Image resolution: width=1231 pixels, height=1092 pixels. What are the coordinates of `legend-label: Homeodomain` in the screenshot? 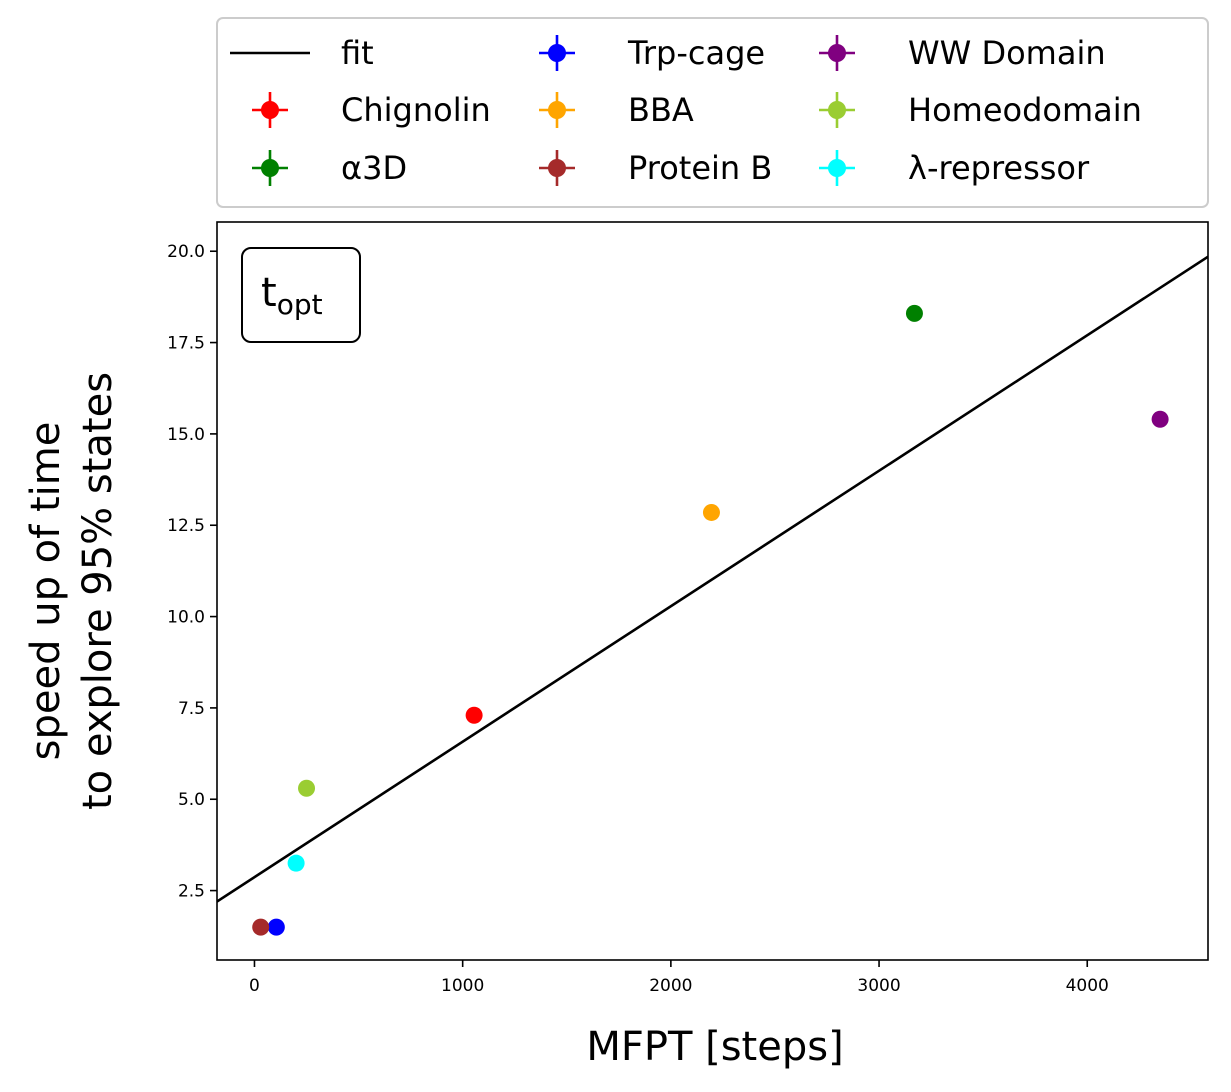 It's located at (1025, 110).